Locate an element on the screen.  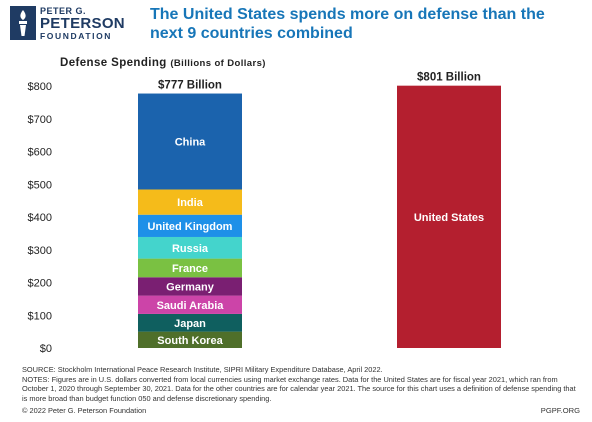
bar-total-label: $801 Billion is located at coordinates (449, 78).